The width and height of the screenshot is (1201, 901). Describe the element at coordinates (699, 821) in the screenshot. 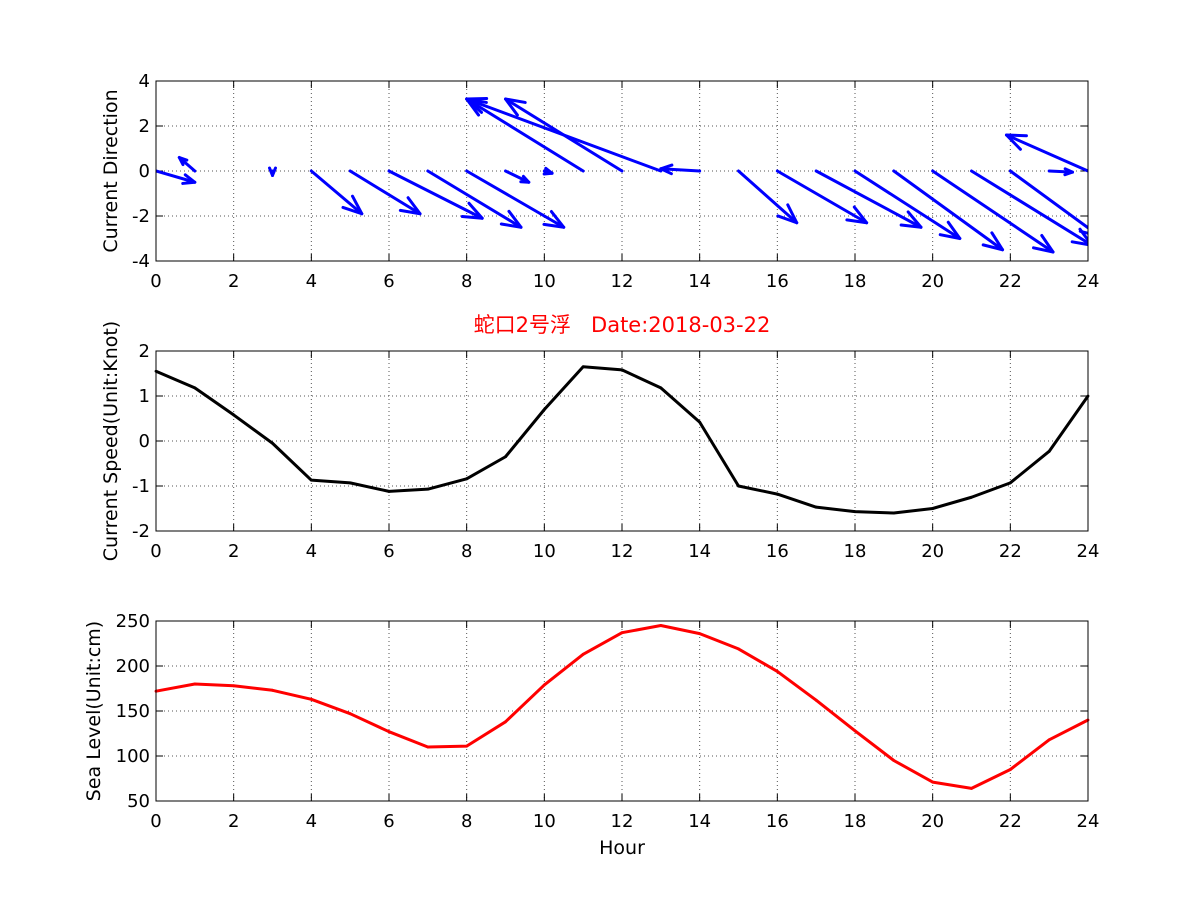

I see `sea-level-xtick-label: 14` at that location.